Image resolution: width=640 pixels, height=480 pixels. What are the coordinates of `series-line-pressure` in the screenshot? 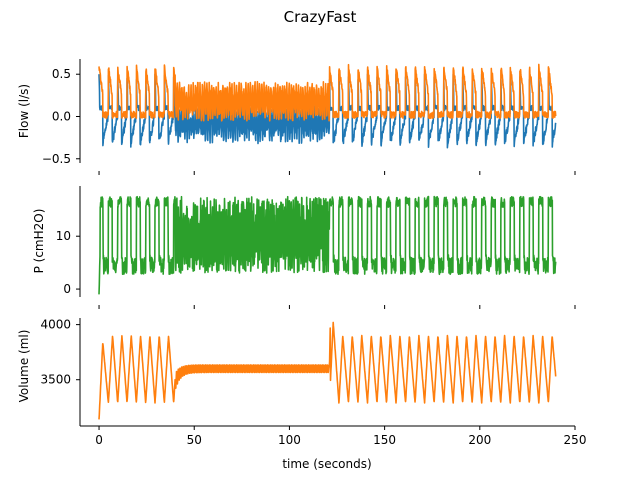 It's located at (327, 245).